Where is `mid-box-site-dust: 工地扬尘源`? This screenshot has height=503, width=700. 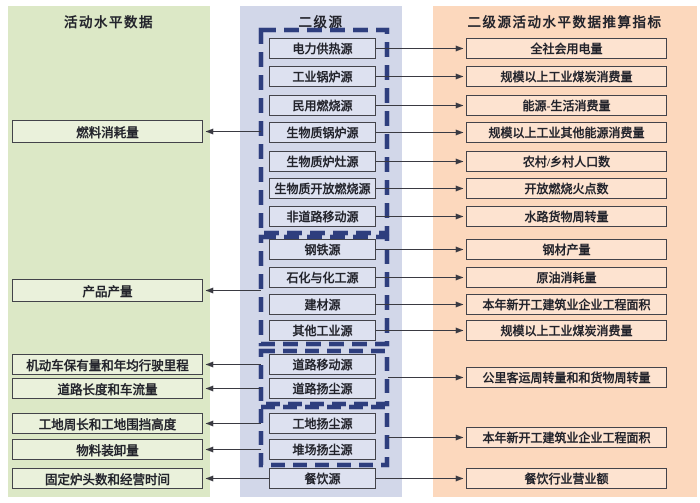
mid-box-site-dust: 工地扬尘源 is located at coordinates (322, 423).